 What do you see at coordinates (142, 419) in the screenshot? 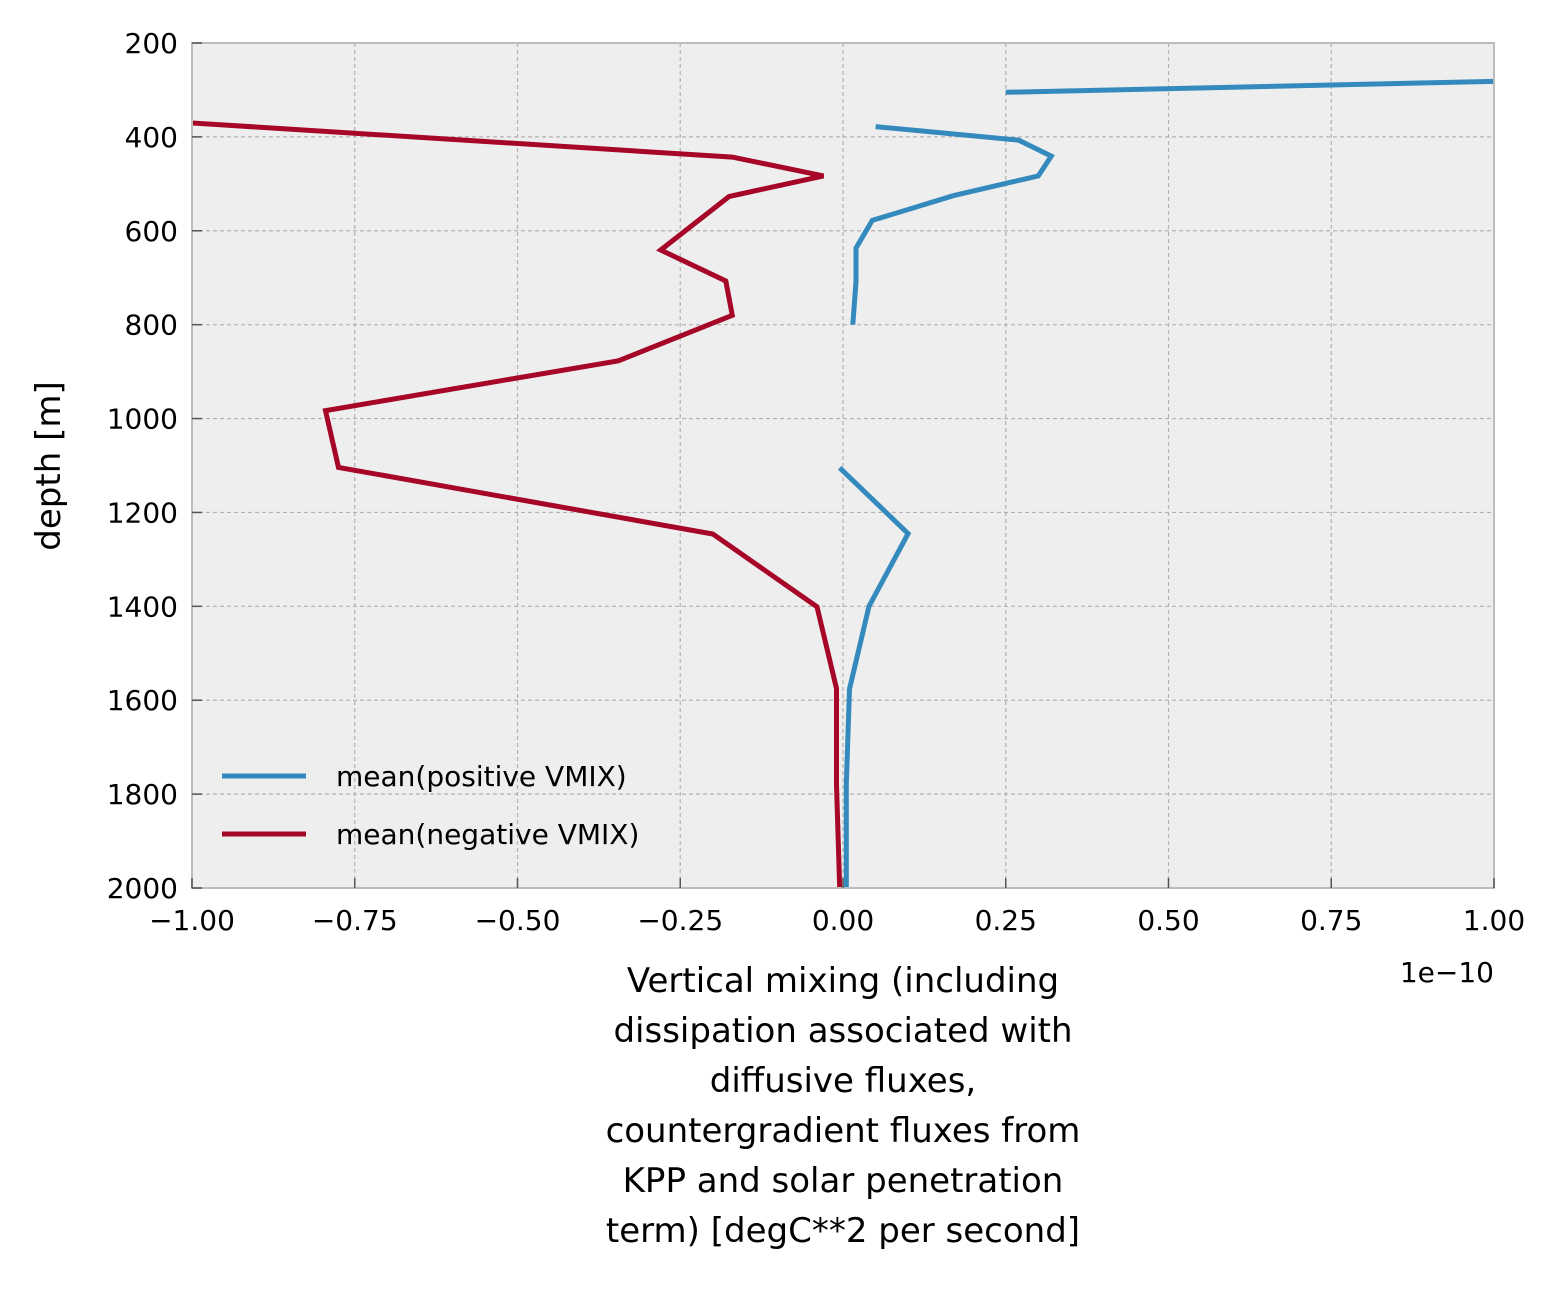
I see `y-tick-label: 1000` at bounding box center [142, 419].